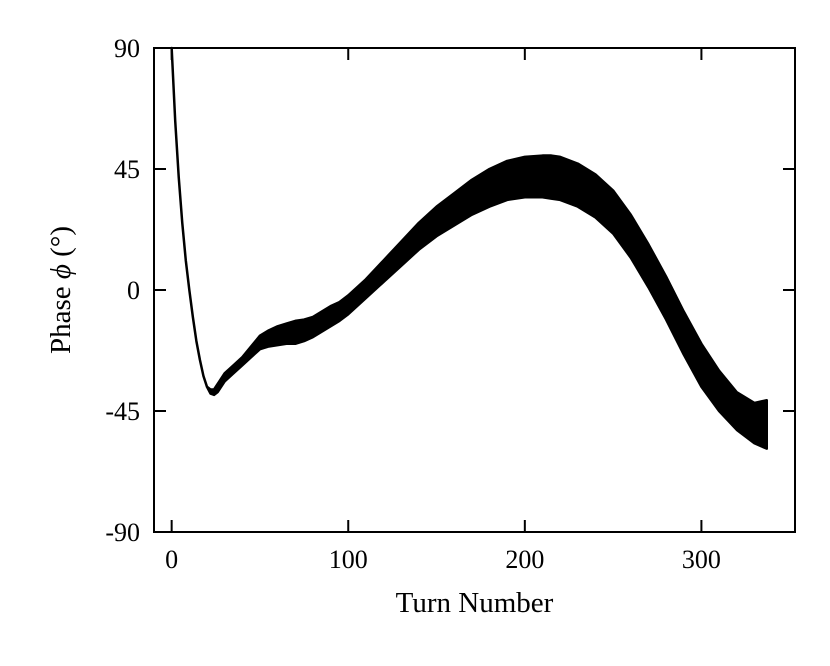 Image resolution: width=830 pixels, height=666 pixels. What do you see at coordinates (171, 559) in the screenshot?
I see `x-tick-label: 0` at bounding box center [171, 559].